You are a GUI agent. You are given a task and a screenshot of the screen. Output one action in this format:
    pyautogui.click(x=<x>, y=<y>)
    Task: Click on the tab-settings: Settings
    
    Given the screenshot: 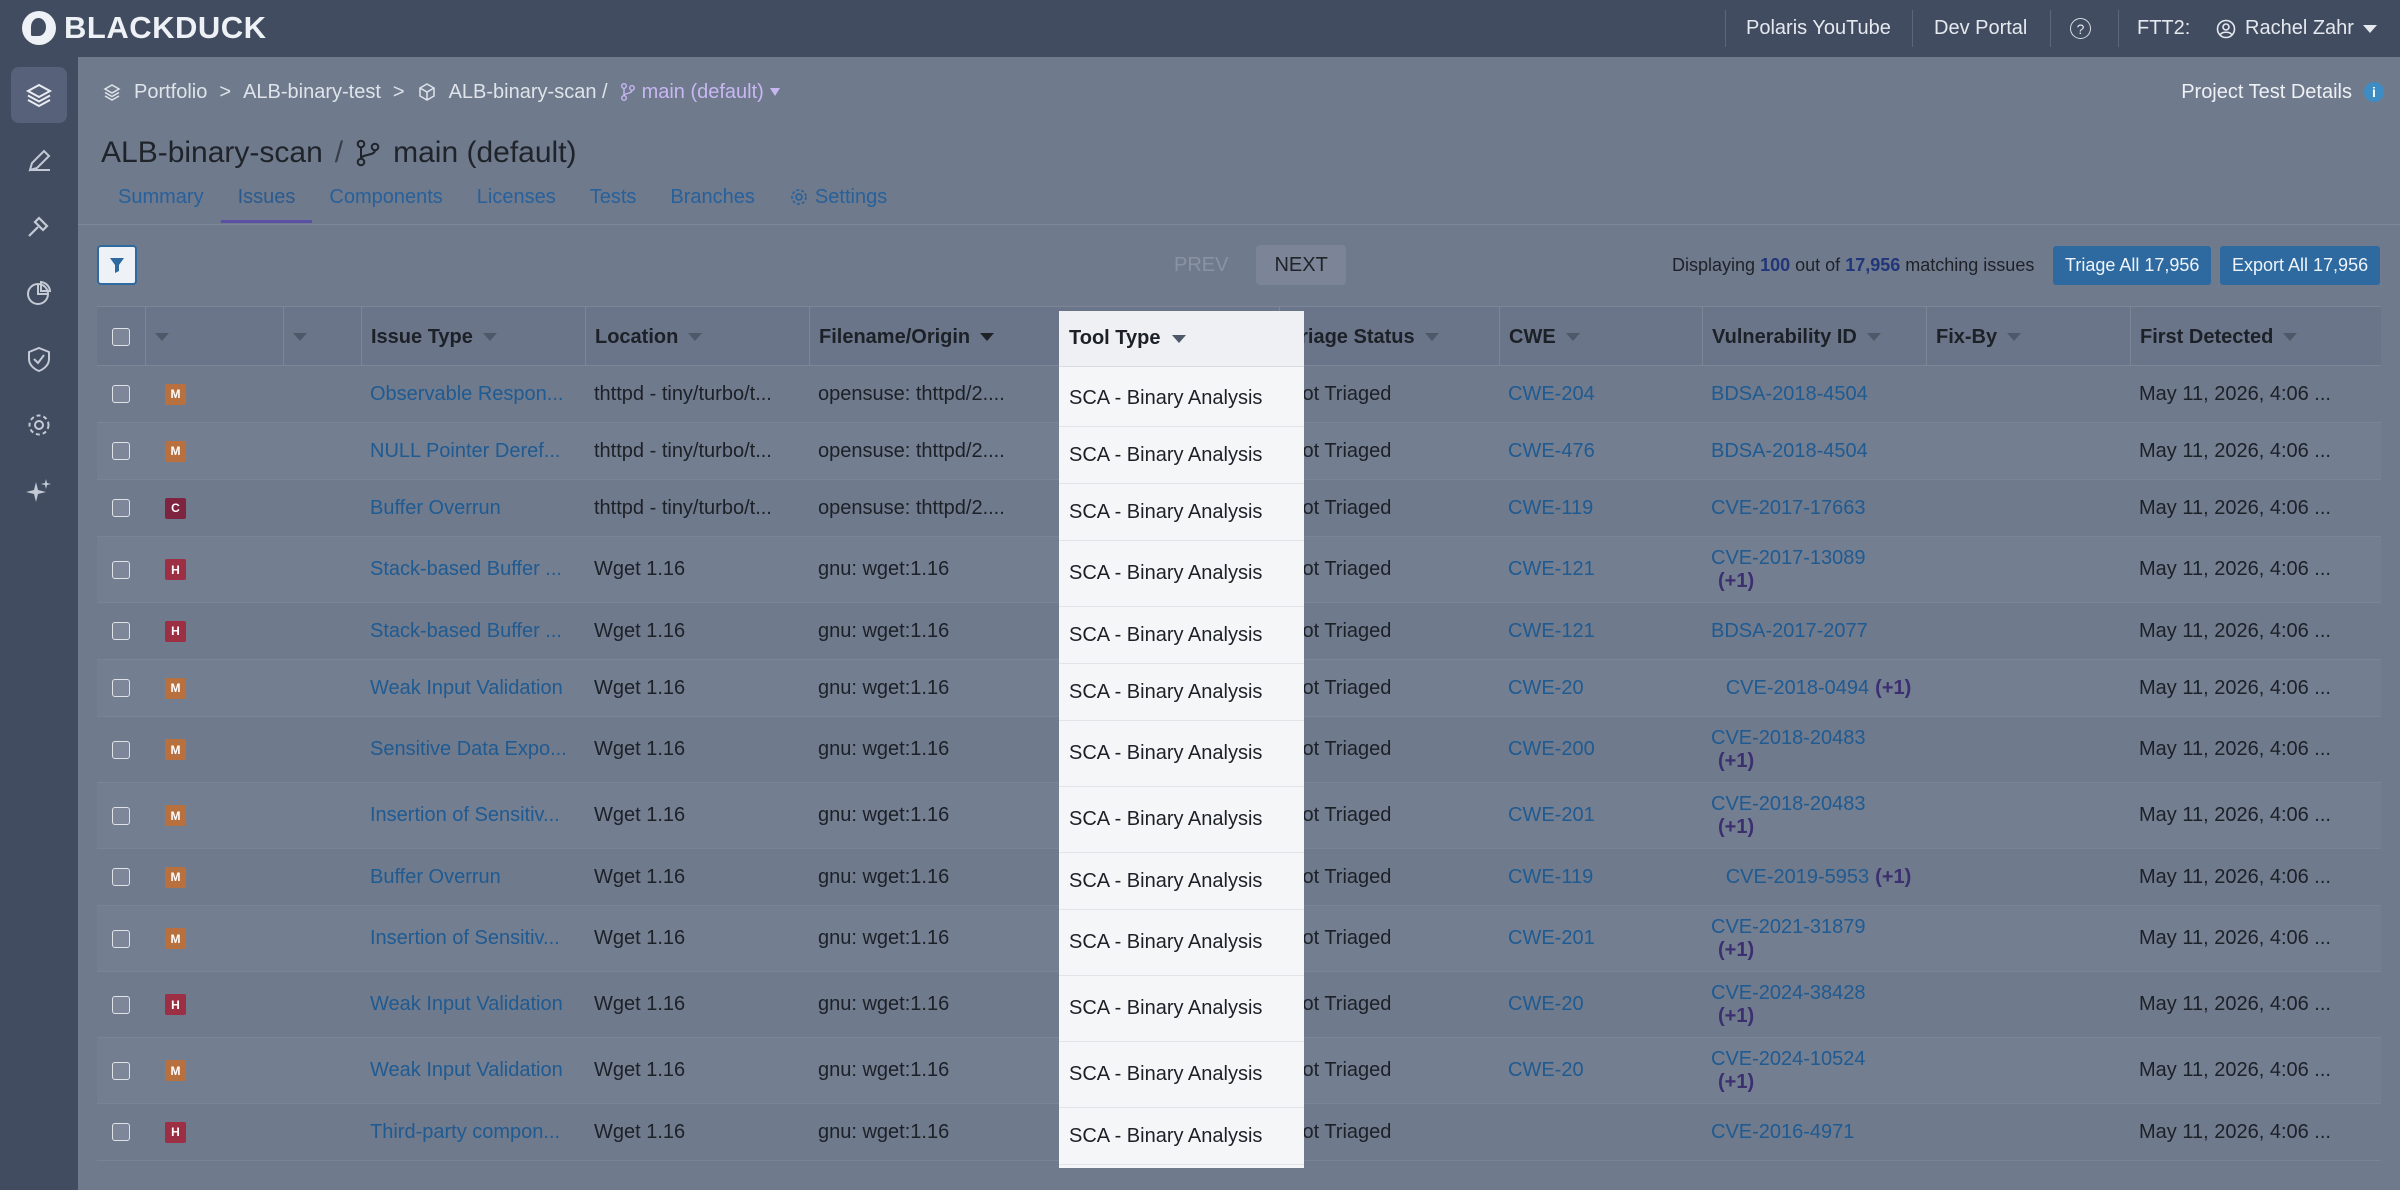 What is the action you would take?
    pyautogui.click(x=838, y=202)
    